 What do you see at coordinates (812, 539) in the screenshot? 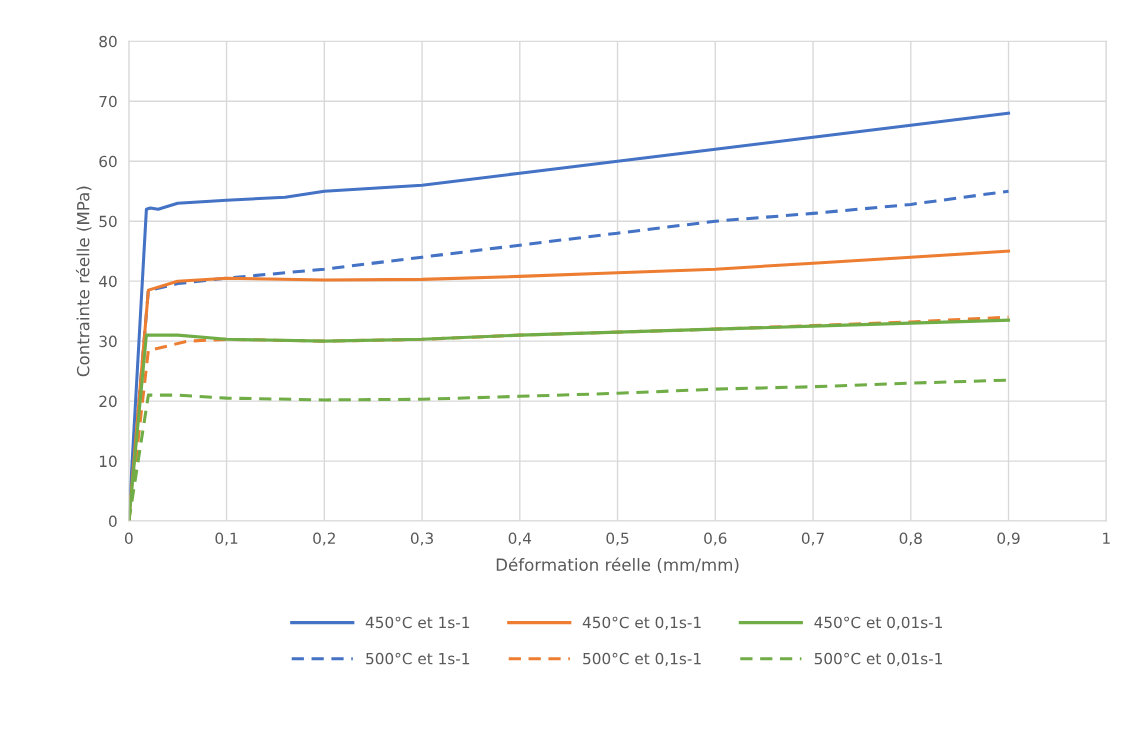
I see `x-tick-label: 0,7` at bounding box center [812, 539].